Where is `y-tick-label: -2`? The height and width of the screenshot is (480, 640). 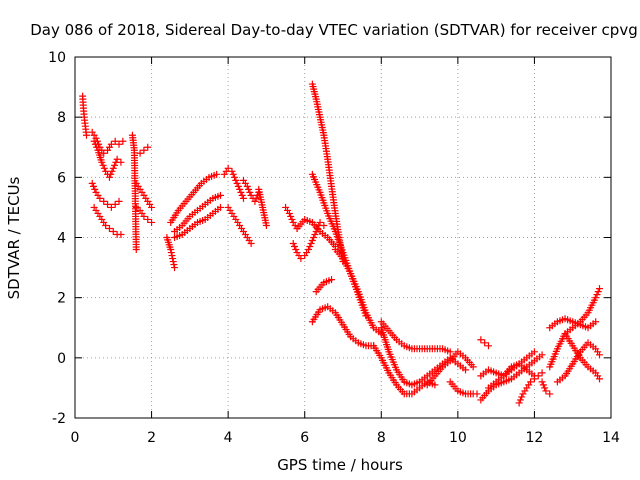
y-tick-label: -2 is located at coordinates (59, 419).